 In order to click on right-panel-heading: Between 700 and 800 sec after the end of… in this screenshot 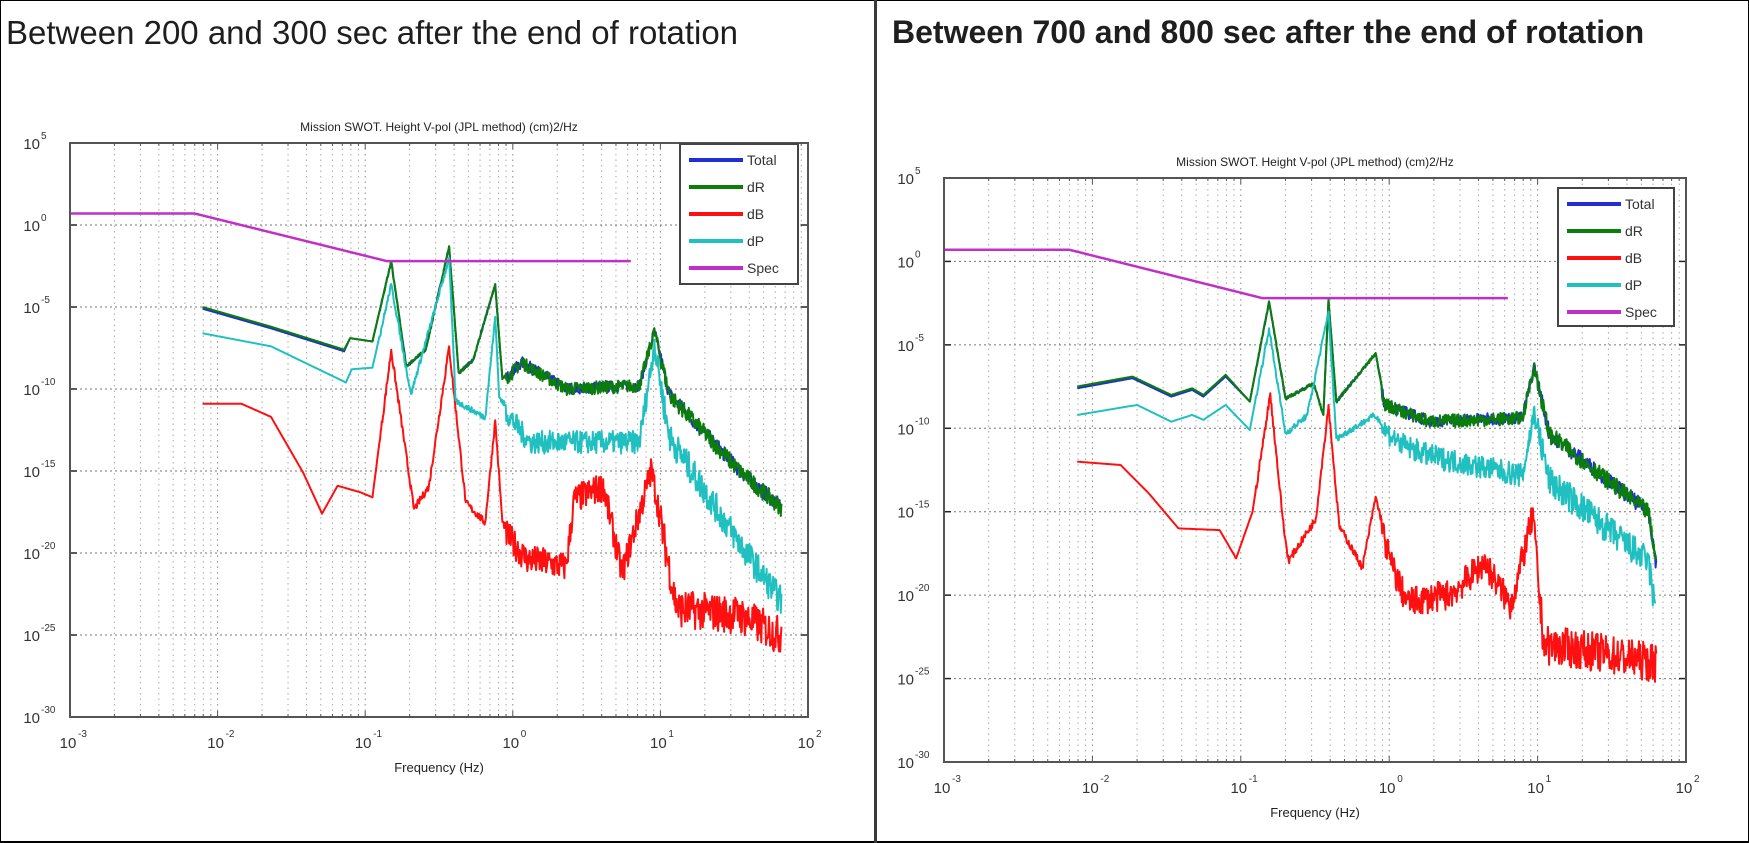, I will do `click(1268, 32)`.